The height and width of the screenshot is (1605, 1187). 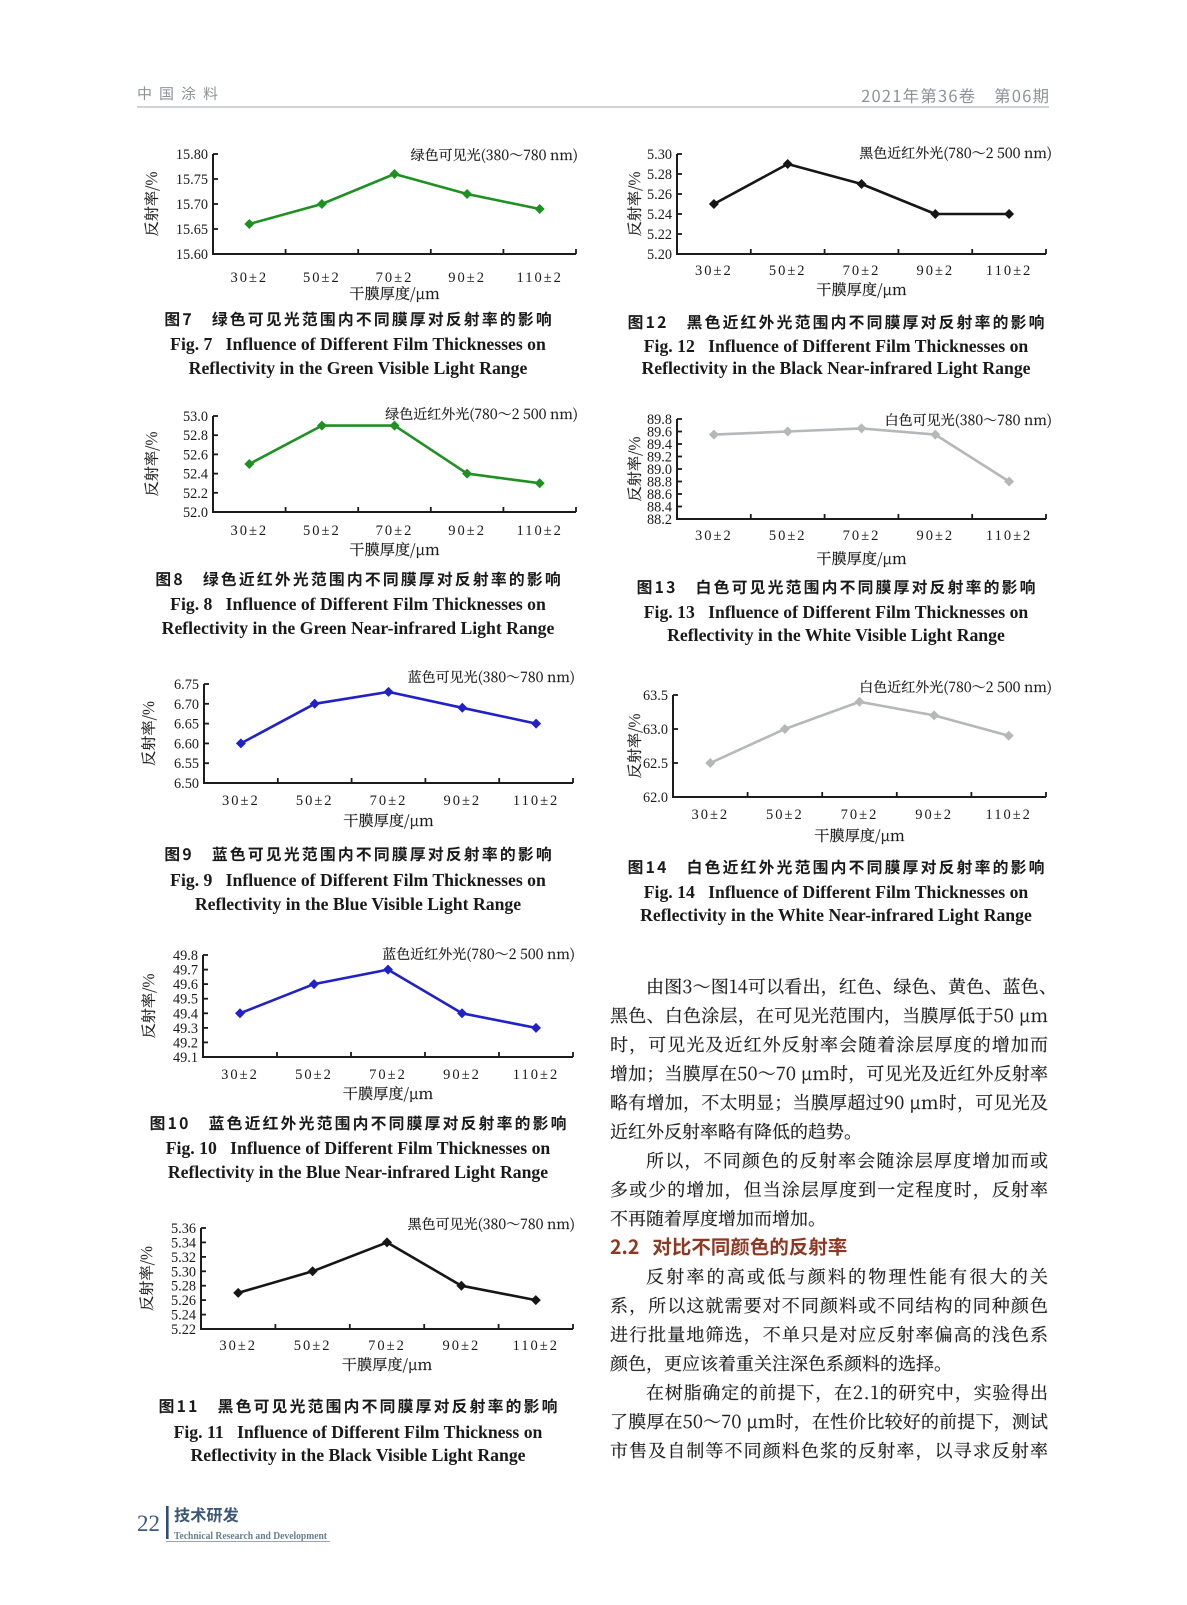 I want to click on svg-text: 62.0, so click(x=655, y=798).